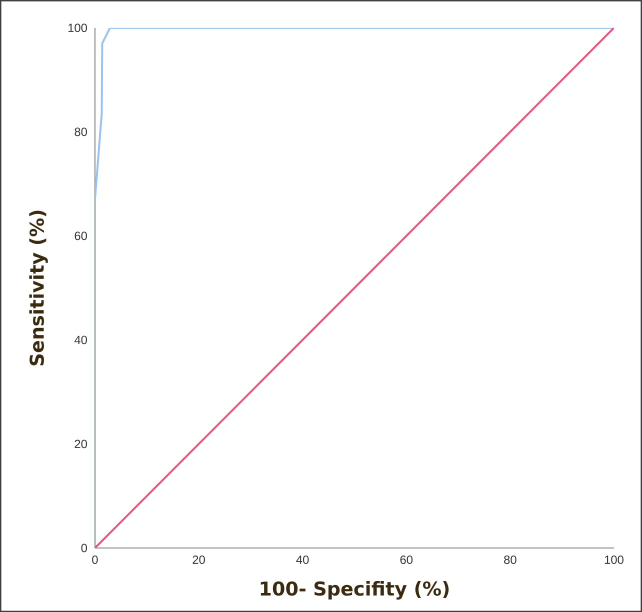 The image size is (642, 612). I want to click on y-tick-label: 60, so click(80, 236).